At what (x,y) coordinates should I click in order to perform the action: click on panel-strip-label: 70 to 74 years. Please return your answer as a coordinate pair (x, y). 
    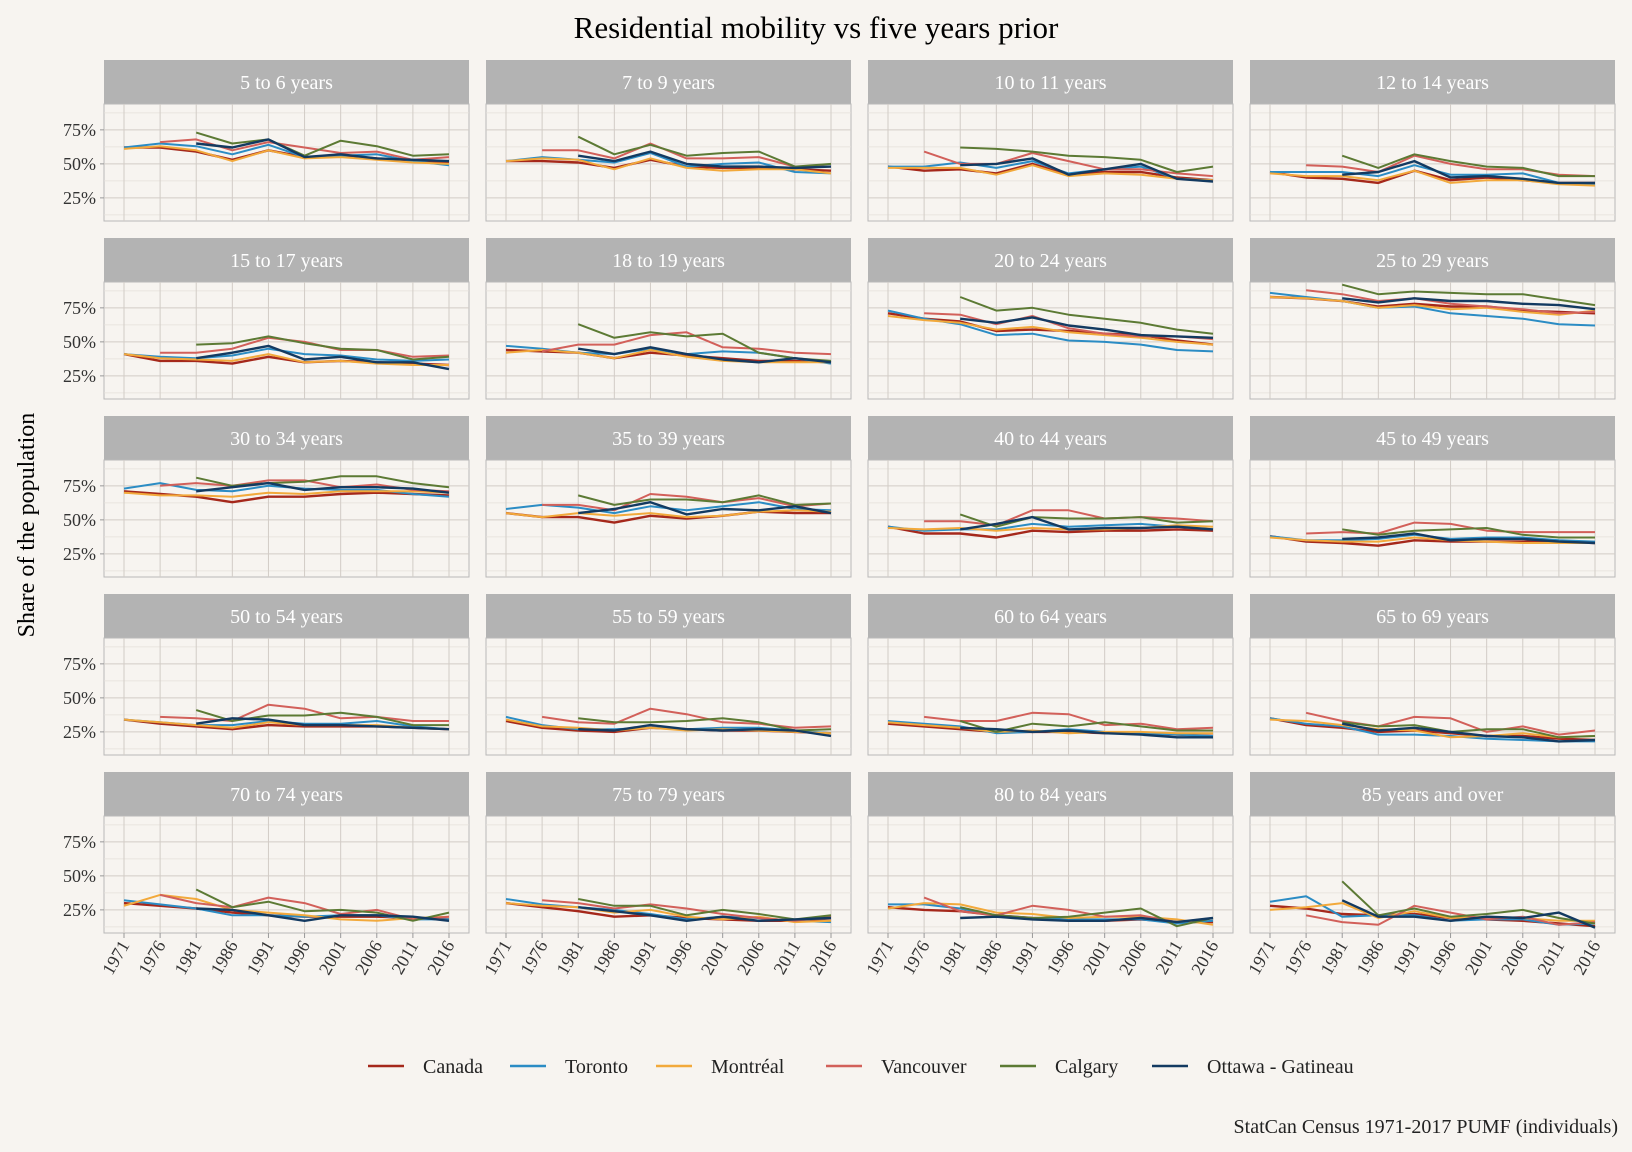
    Looking at the image, I should click on (286, 795).